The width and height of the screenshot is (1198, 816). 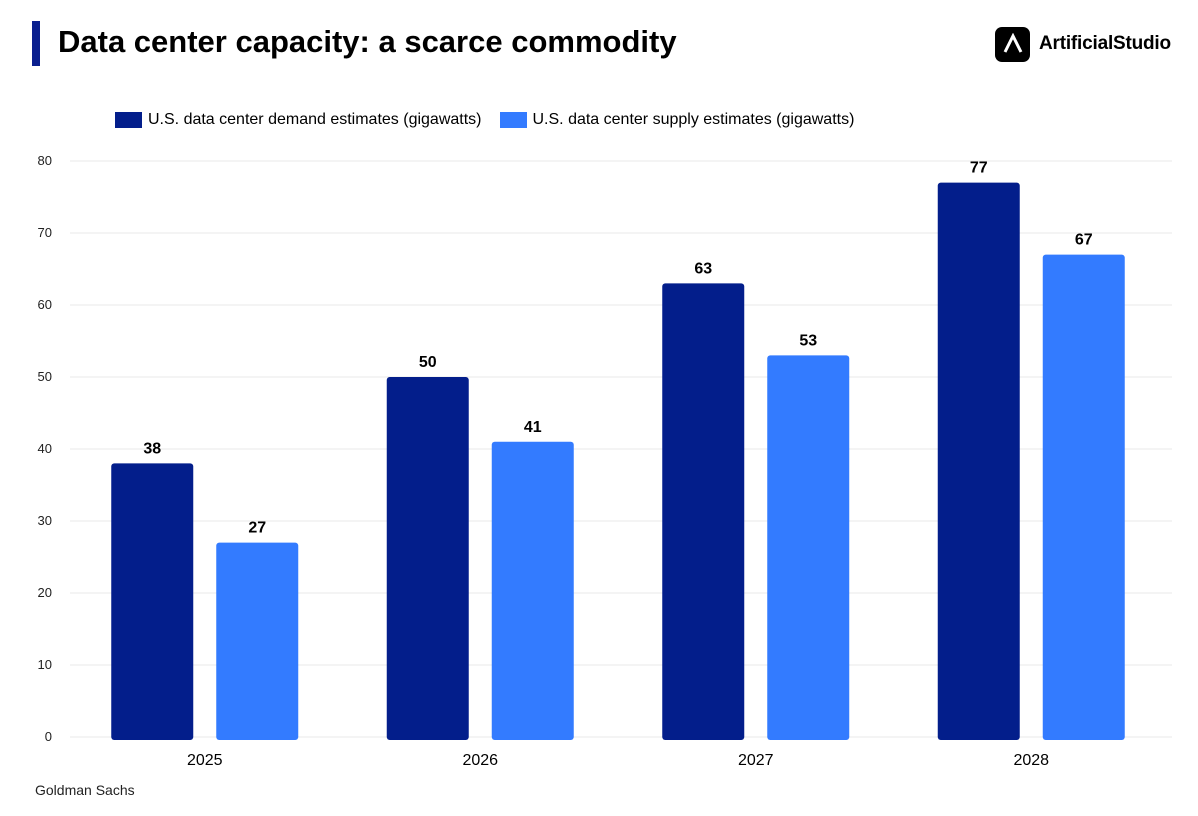 I want to click on data-label: 53, so click(x=808, y=340).